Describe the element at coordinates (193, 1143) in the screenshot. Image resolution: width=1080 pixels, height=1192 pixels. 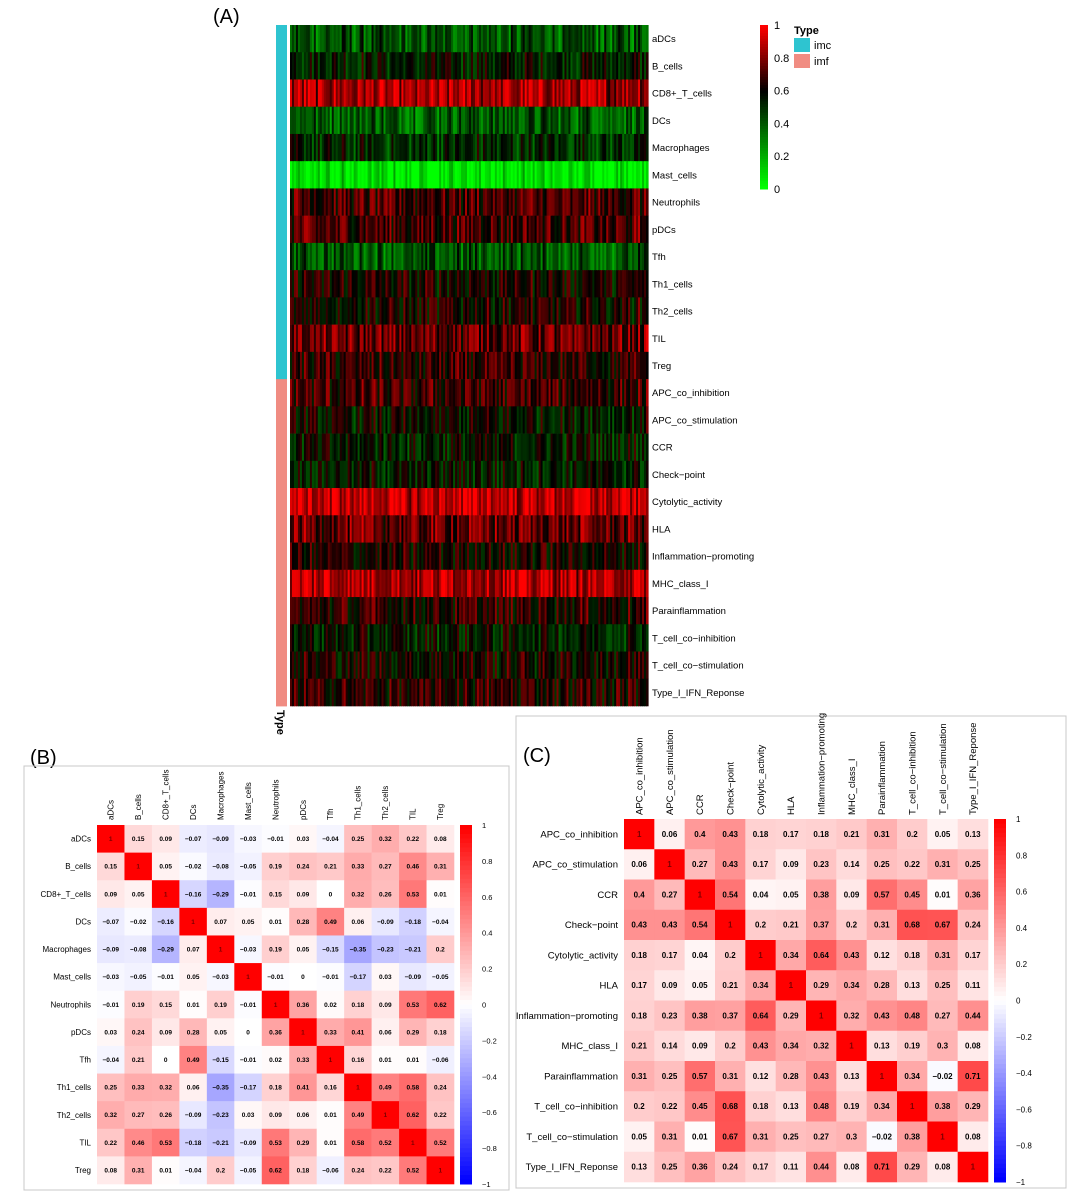
I see `matrix-value-label: −0.18` at that location.